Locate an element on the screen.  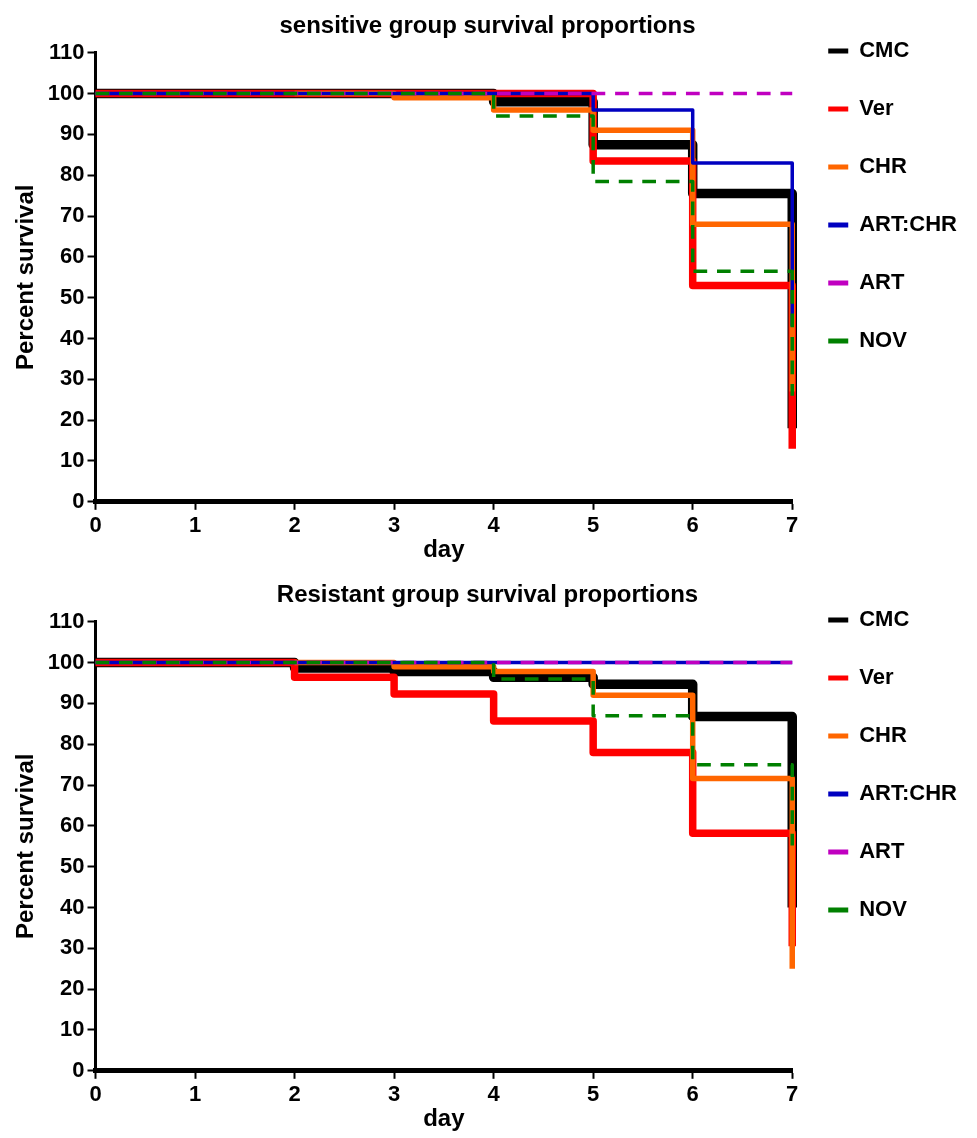
chart-title: Resistant group survival proportions is located at coordinates (487, 594).